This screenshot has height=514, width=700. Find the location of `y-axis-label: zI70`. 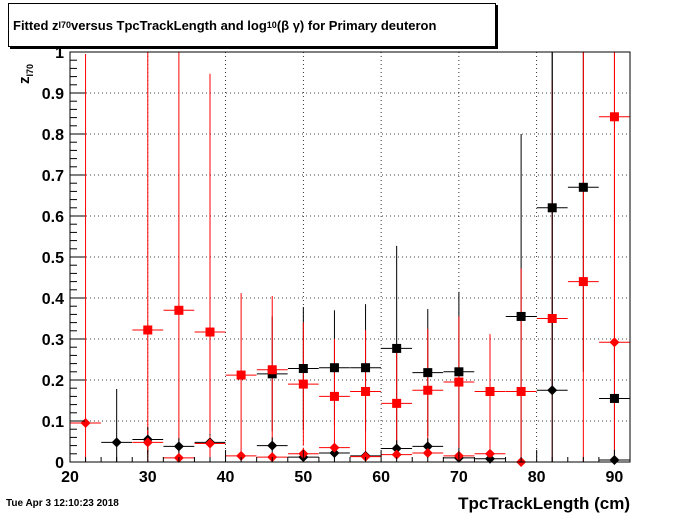

y-axis-label: zI70 is located at coordinates (25, 74).